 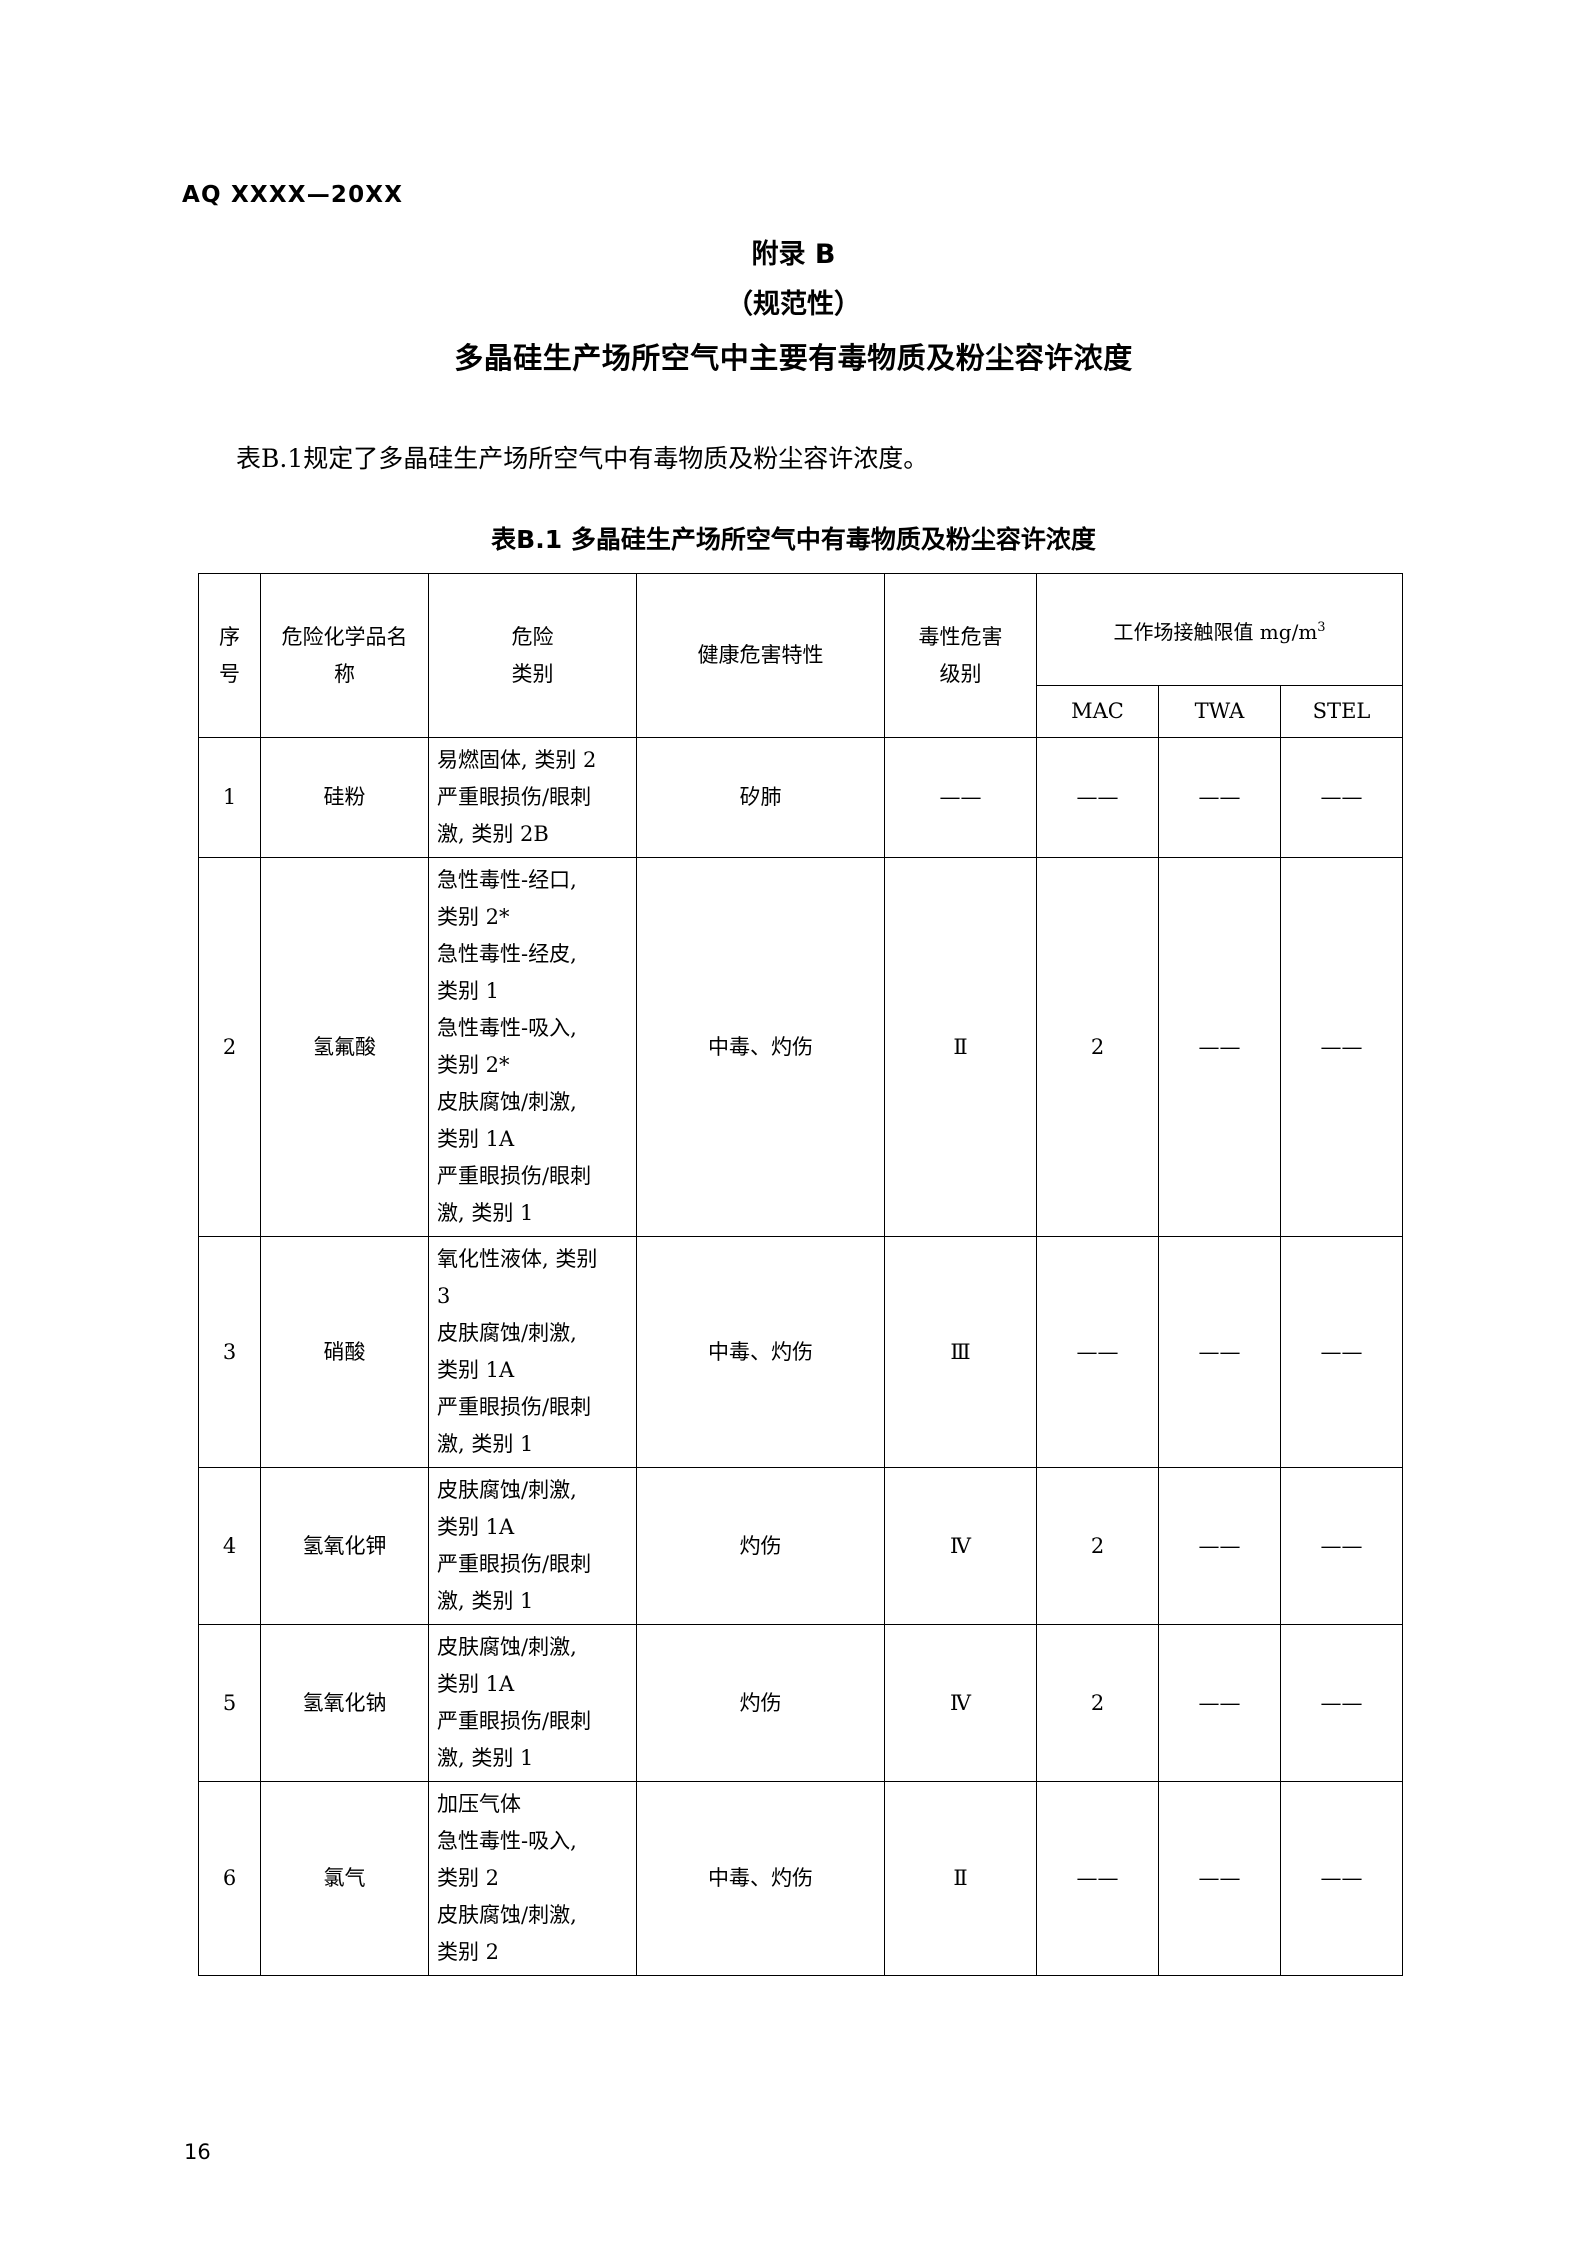 I want to click on hazard-line: 急性毒性-经皮,, so click(x=507, y=954).